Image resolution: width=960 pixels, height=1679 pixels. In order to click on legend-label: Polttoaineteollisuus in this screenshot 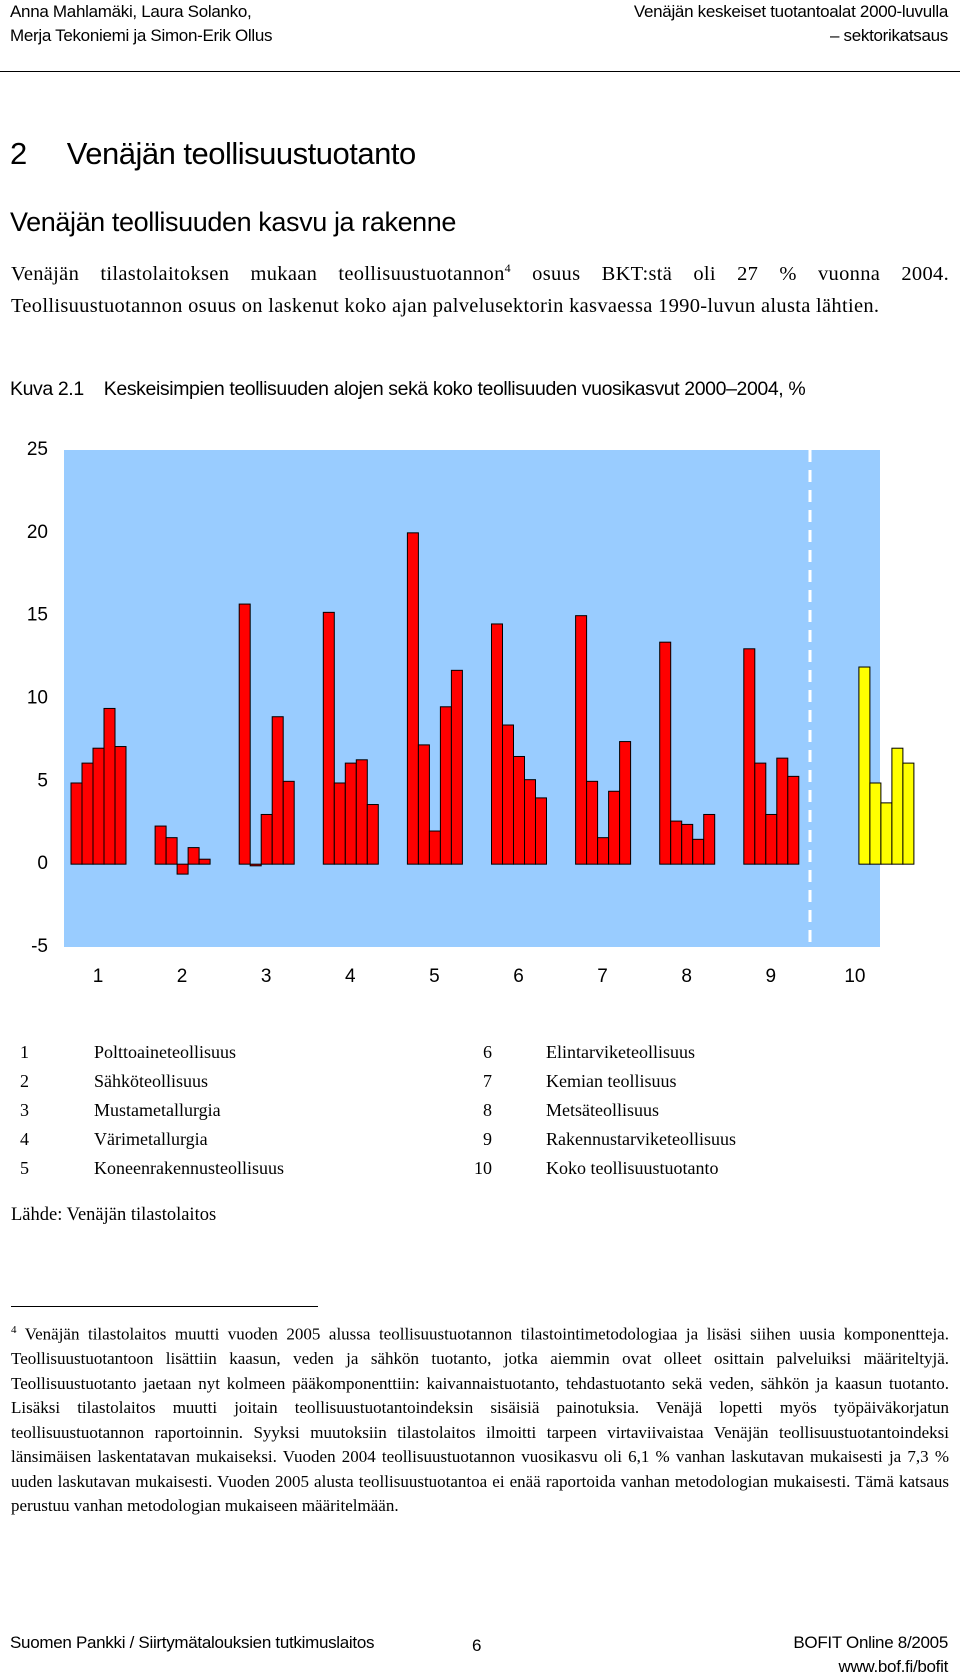, I will do `click(165, 1052)`.